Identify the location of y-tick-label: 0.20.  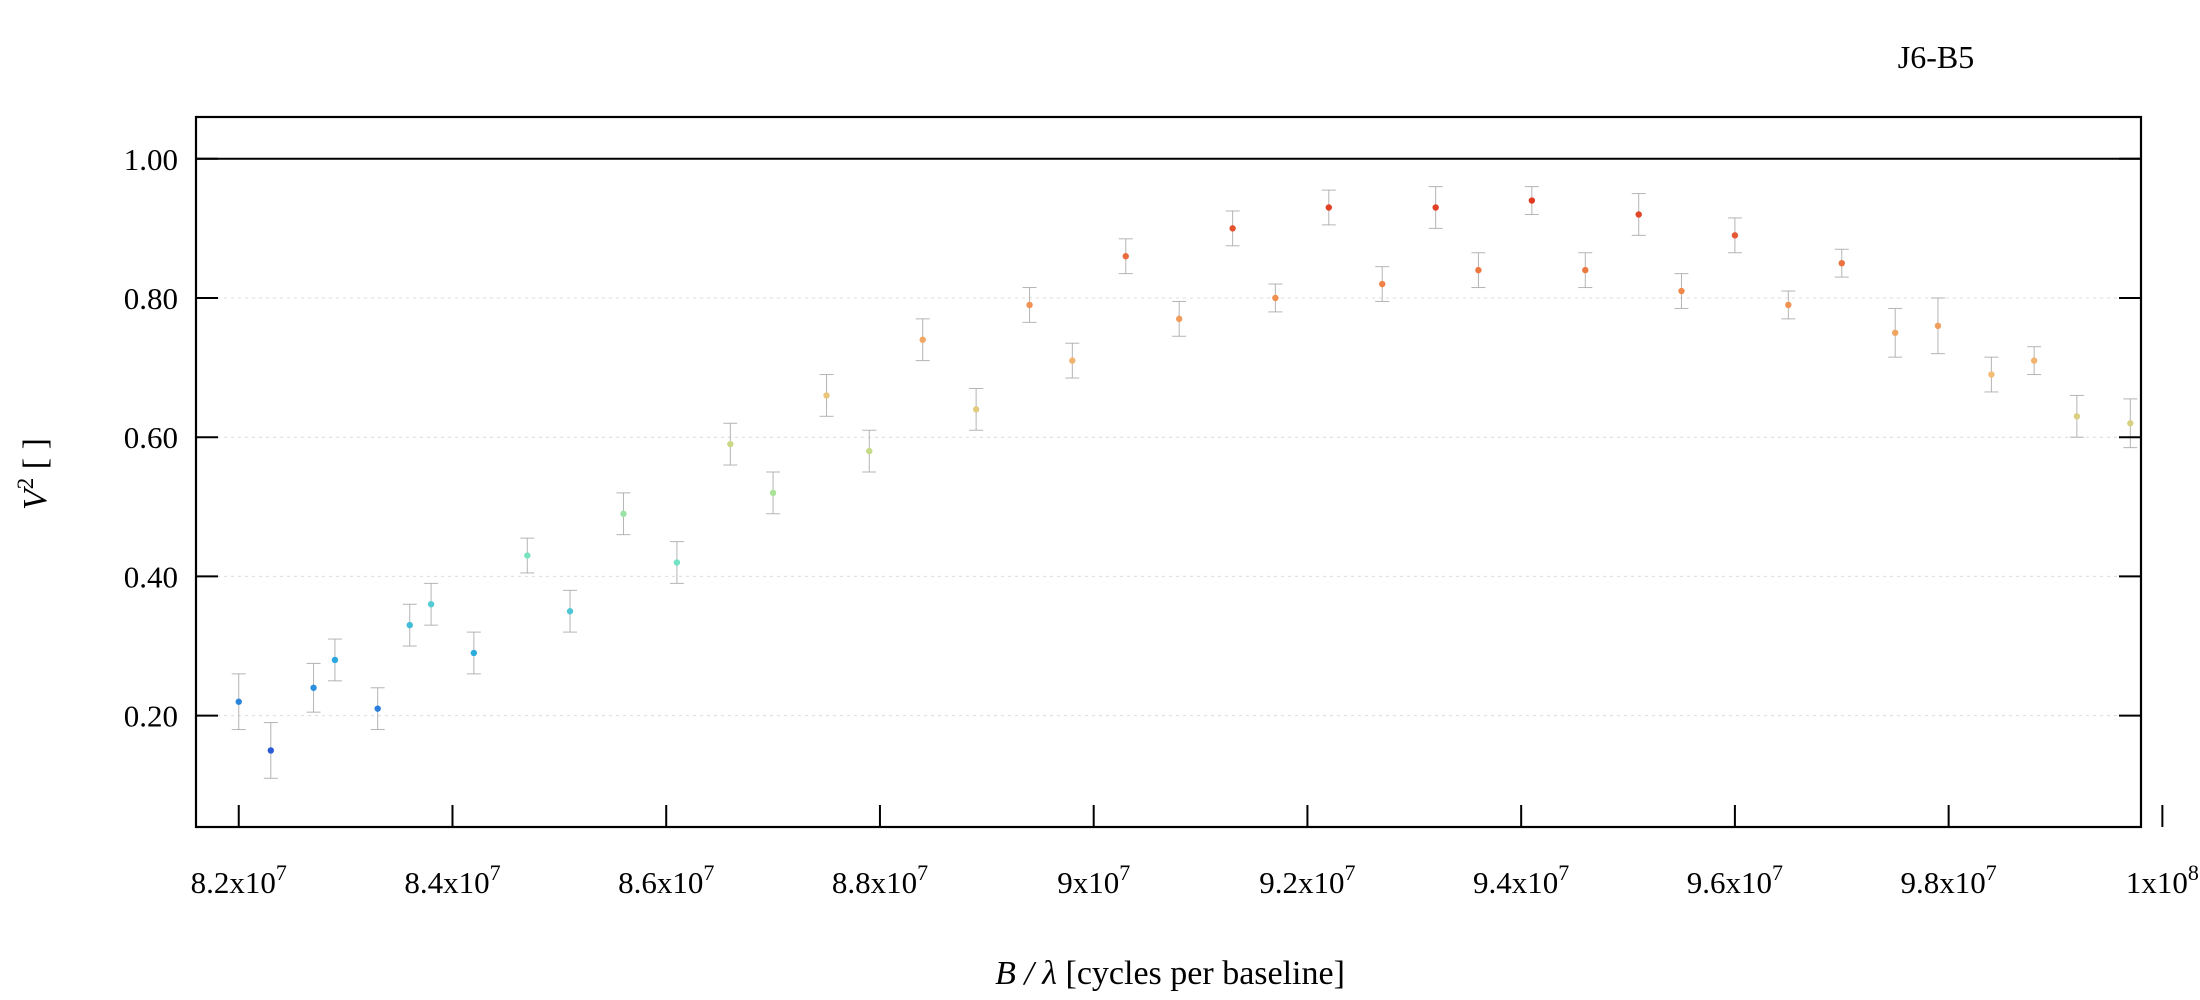
(151, 716).